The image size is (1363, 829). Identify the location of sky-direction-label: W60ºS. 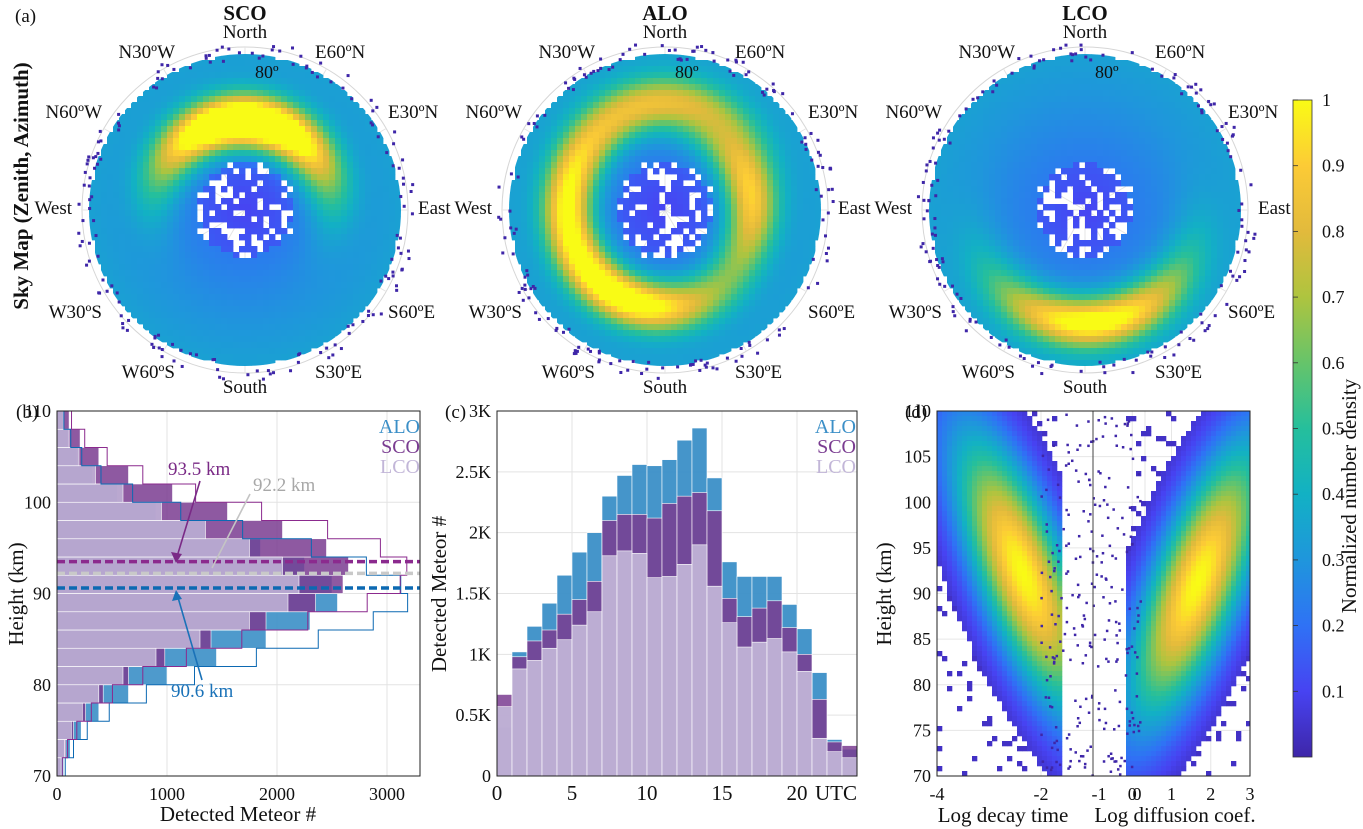
(148, 372).